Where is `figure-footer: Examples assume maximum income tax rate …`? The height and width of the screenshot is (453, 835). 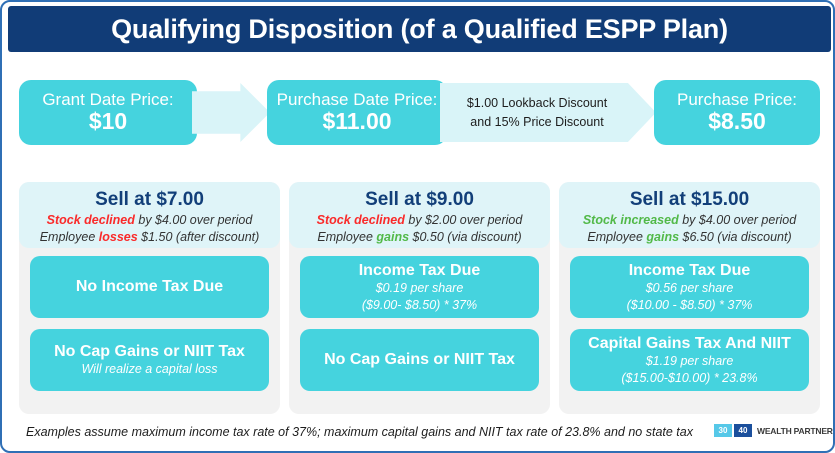 figure-footer: Examples assume maximum income tax rate … is located at coordinates (418, 432).